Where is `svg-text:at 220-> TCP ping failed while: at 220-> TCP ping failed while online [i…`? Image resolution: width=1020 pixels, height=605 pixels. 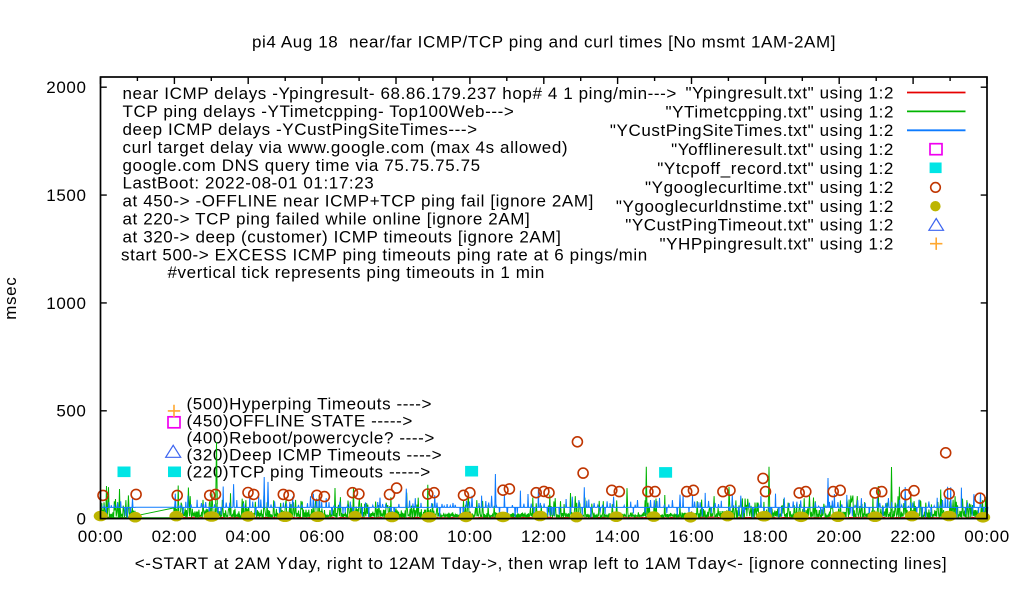
svg-text:at 220-> TCP ping failed while: at 220-> TCP ping failed while online [i… is located at coordinates (327, 219).